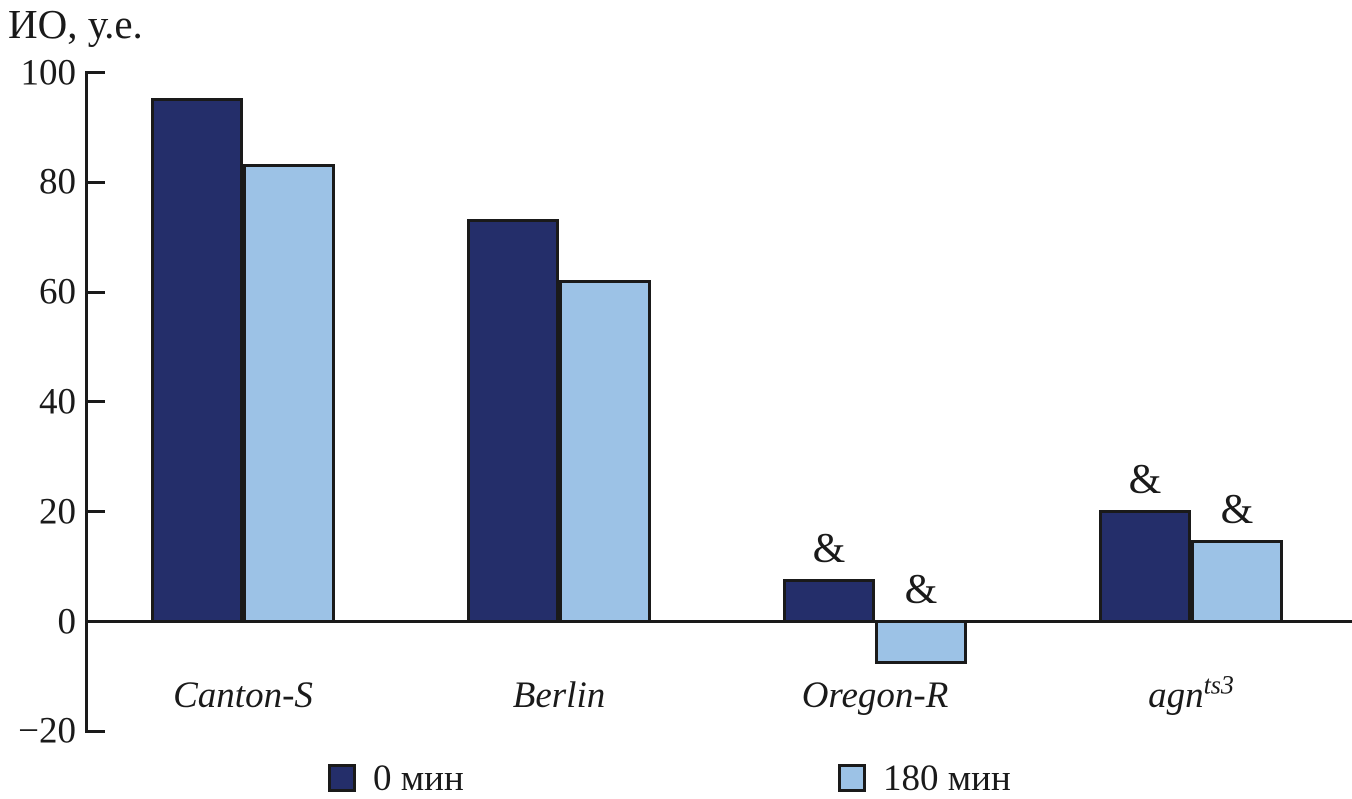  I want to click on y-tick-label: 20, so click(57, 512).